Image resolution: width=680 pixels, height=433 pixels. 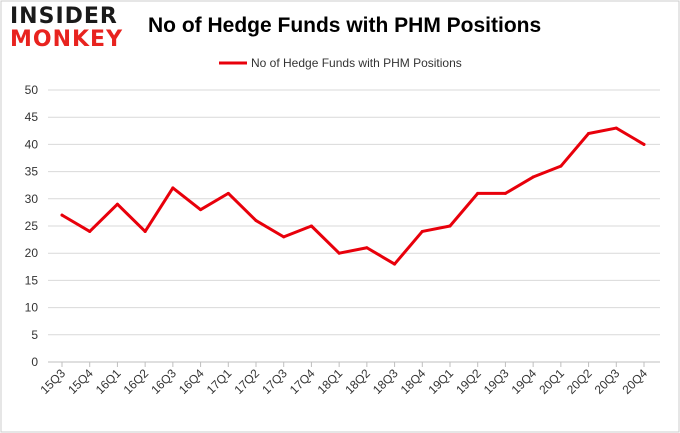 I want to click on x-tick-label: 20Q2, so click(x=579, y=381).